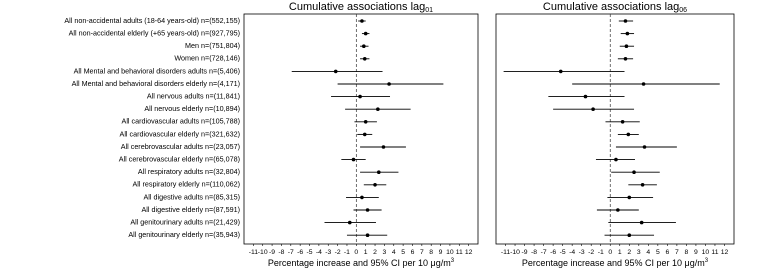  What do you see at coordinates (191, 209) in the screenshot?
I see `category-label: All digestive elderly n=(87,591)` at bounding box center [191, 209].